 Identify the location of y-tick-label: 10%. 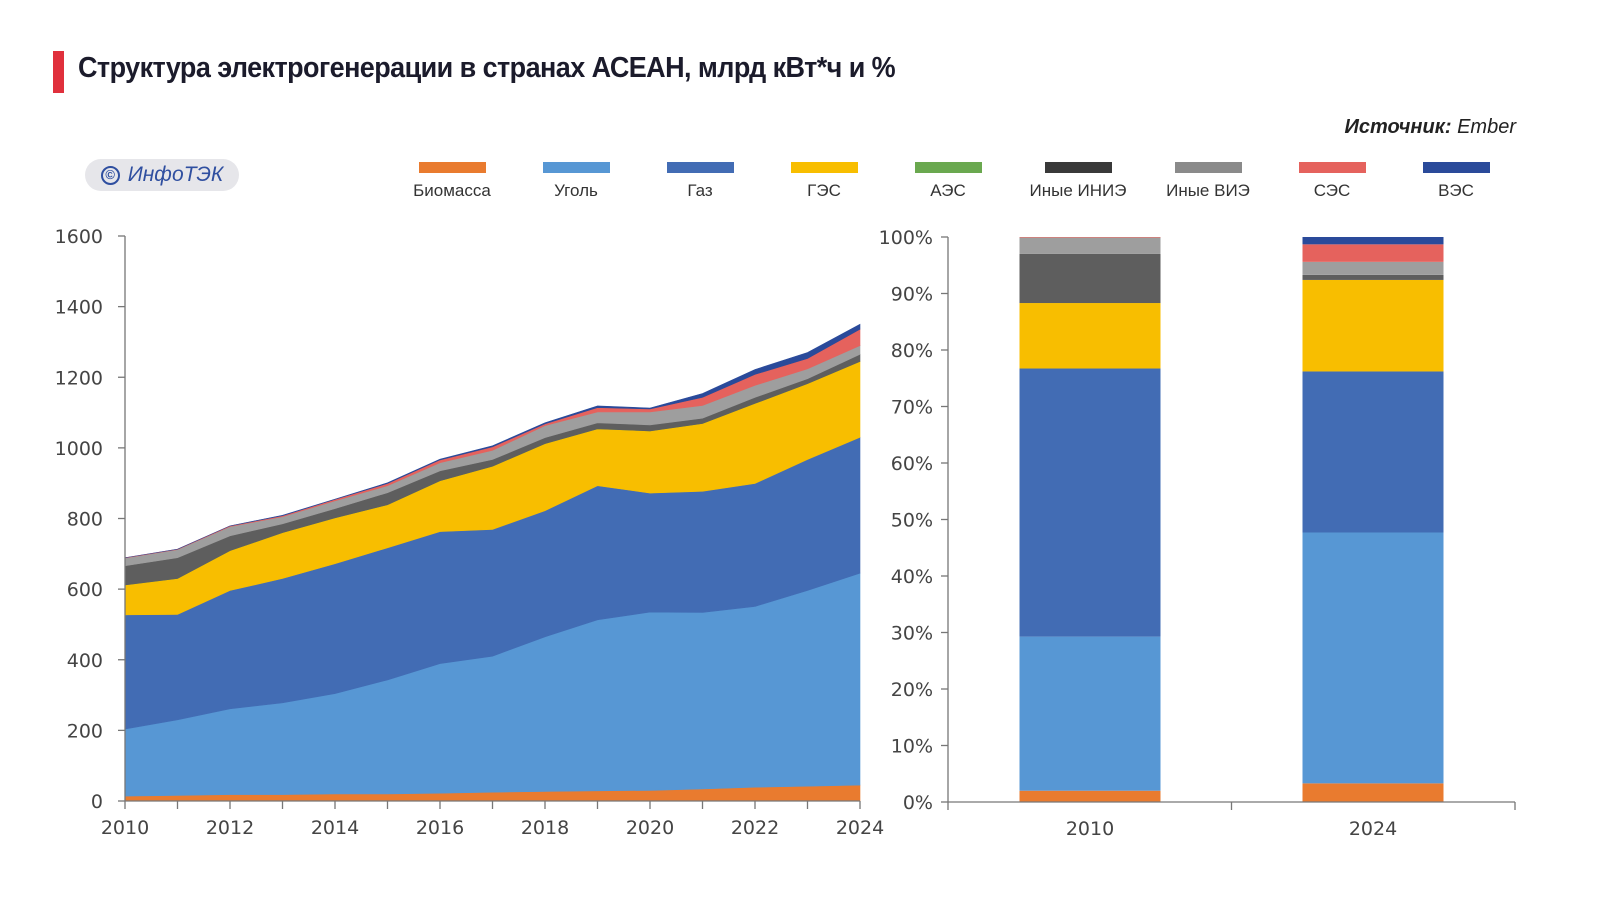
(912, 747).